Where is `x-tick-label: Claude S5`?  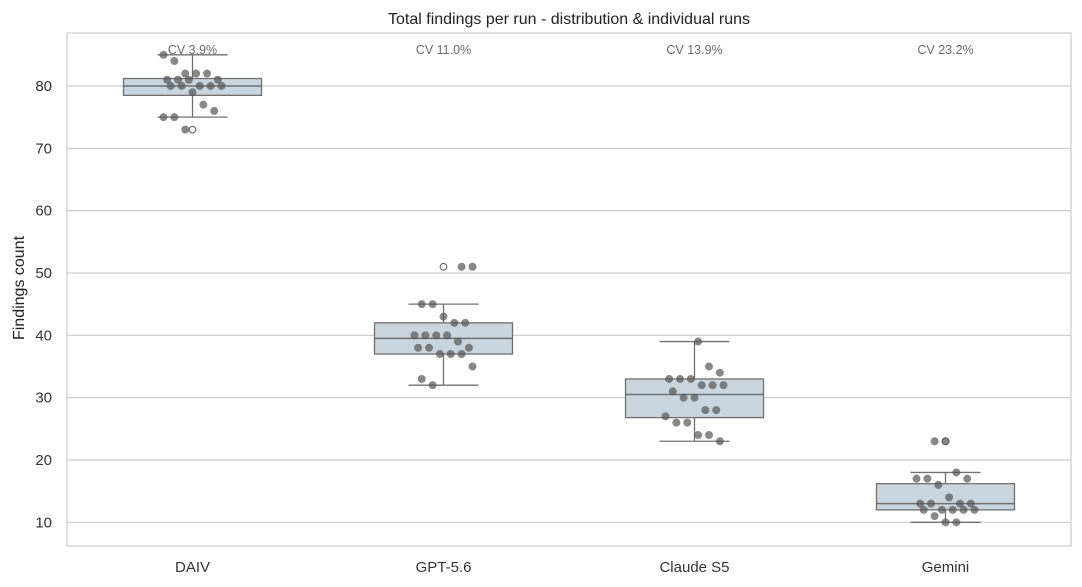
x-tick-label: Claude S5 is located at coordinates (694, 567).